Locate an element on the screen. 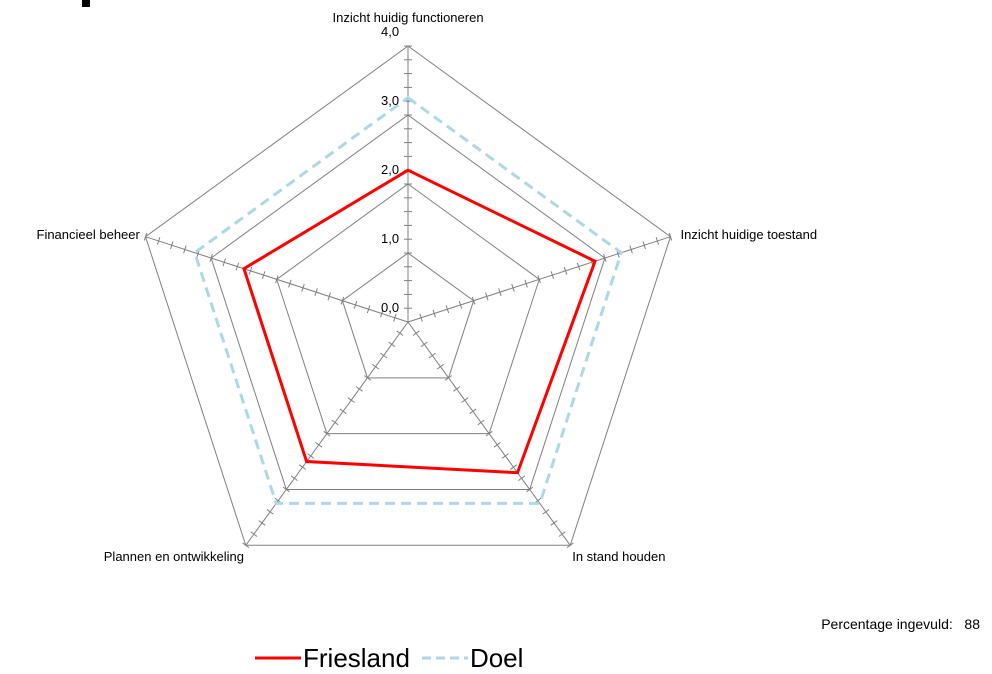 The width and height of the screenshot is (992, 674). legend-item-doel: Doel is located at coordinates (472, 658).